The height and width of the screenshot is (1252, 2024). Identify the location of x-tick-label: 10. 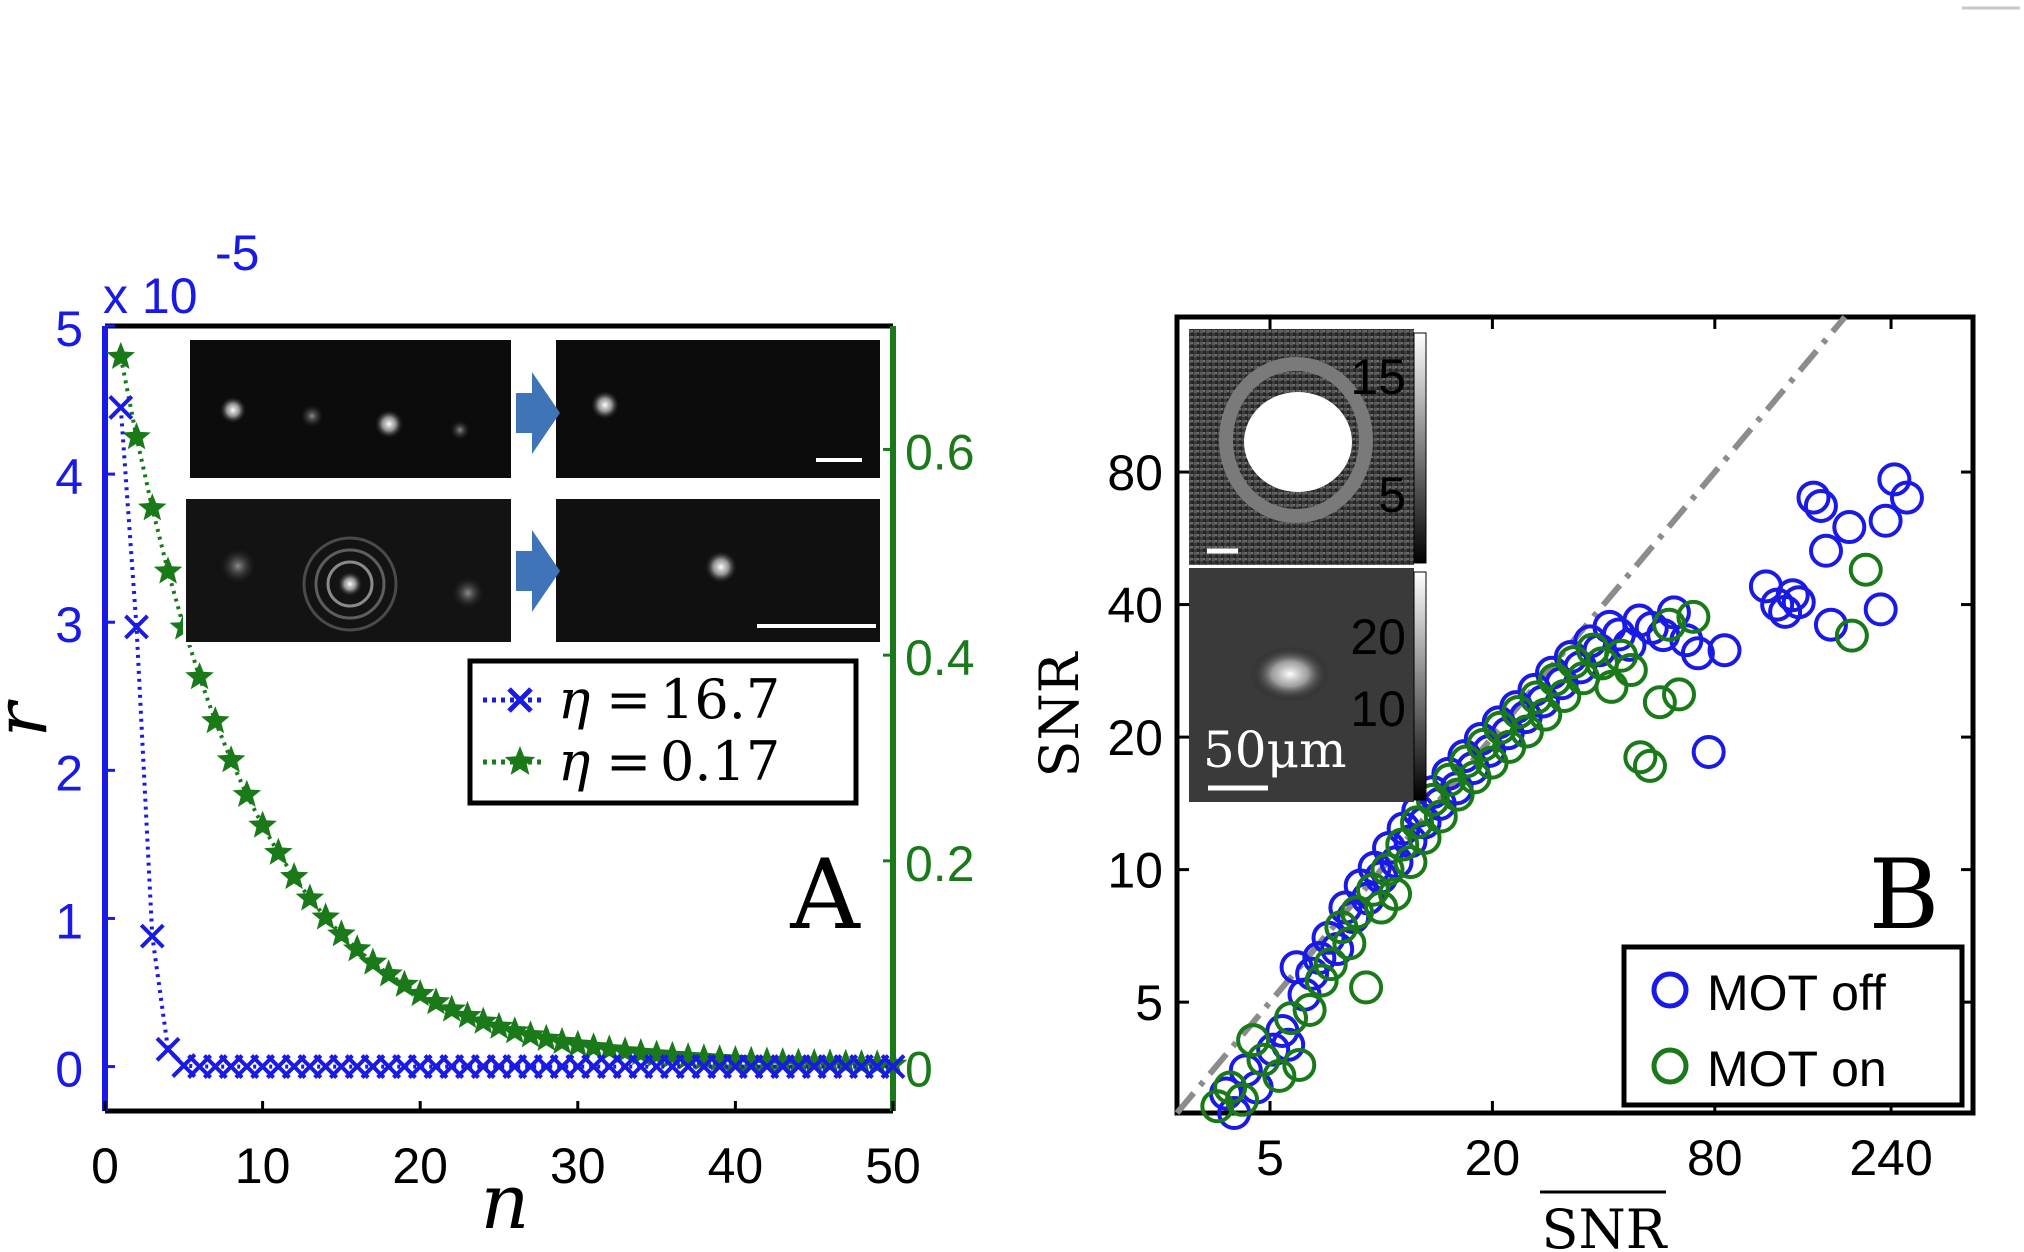
(263, 1166).